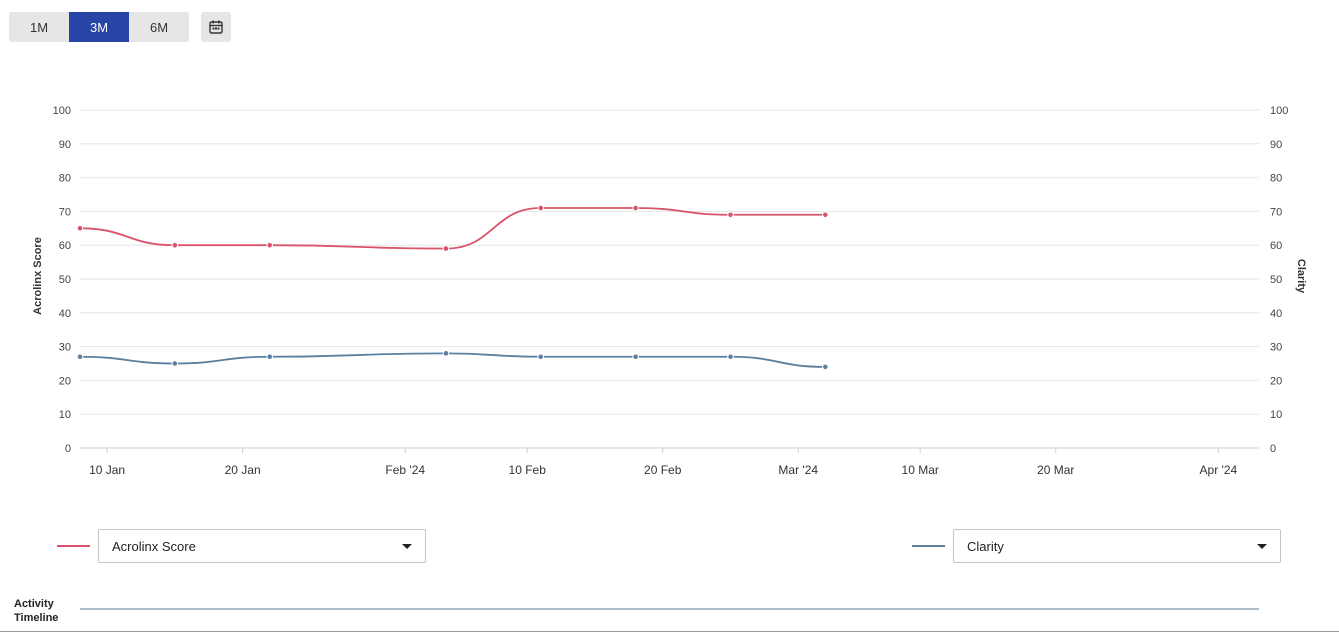 This screenshot has width=1339, height=633. What do you see at coordinates (1276, 280) in the screenshot?
I see `y-right-tick-label: 50` at bounding box center [1276, 280].